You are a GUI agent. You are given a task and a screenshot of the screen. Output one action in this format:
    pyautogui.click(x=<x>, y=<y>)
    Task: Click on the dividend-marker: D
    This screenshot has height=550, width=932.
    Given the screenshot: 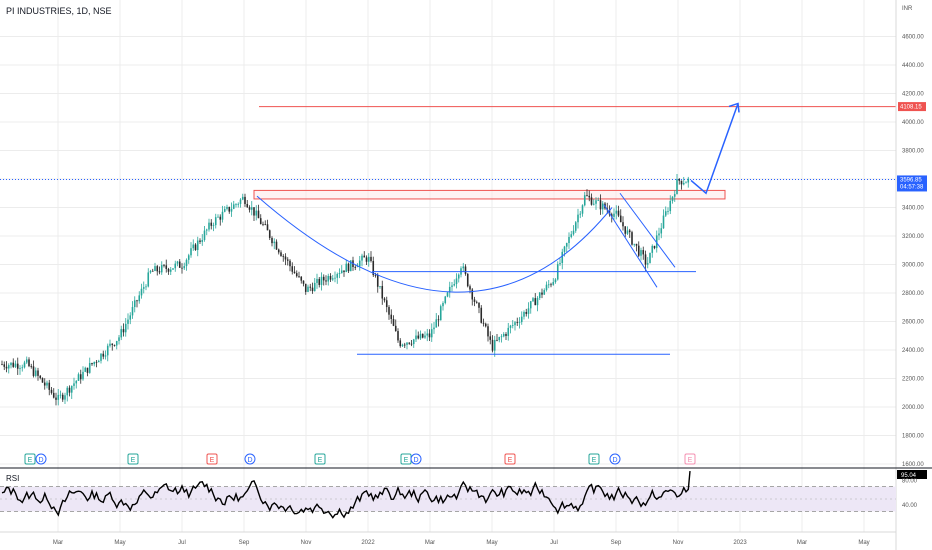 What is the action you would take?
    pyautogui.click(x=416, y=459)
    